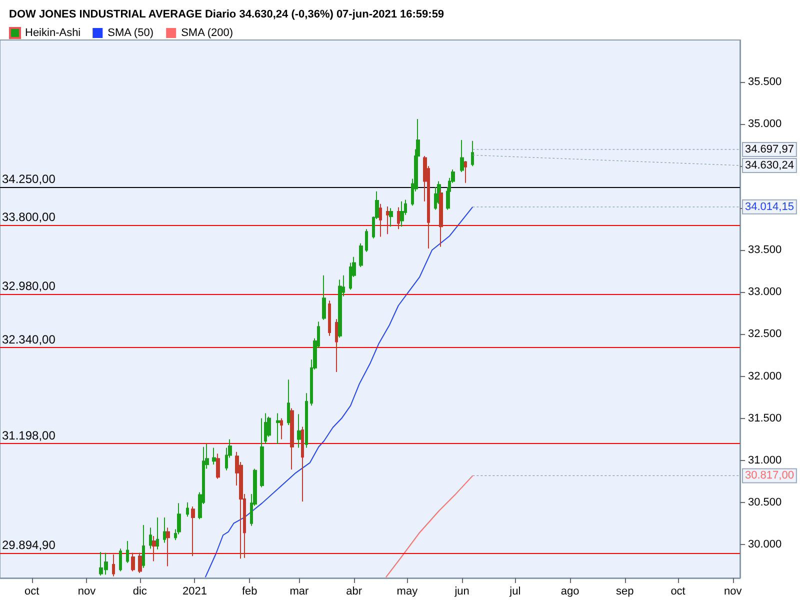  I want to click on y-tick-label: 32.500, so click(765, 334).